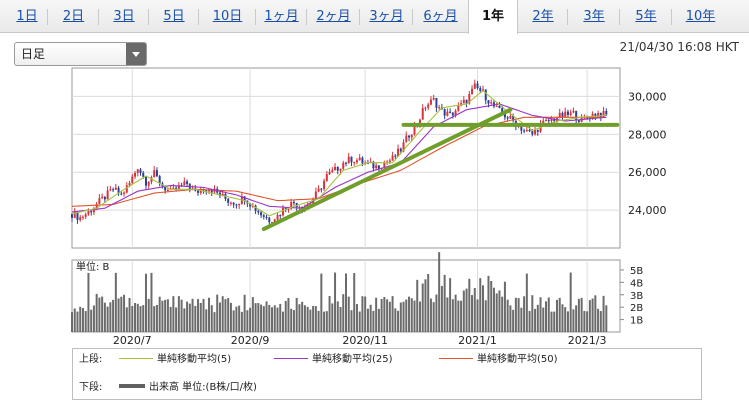 Image resolution: width=749 pixels, height=404 pixels. What do you see at coordinates (387, 169) in the screenshot?
I see `trendline` at bounding box center [387, 169].